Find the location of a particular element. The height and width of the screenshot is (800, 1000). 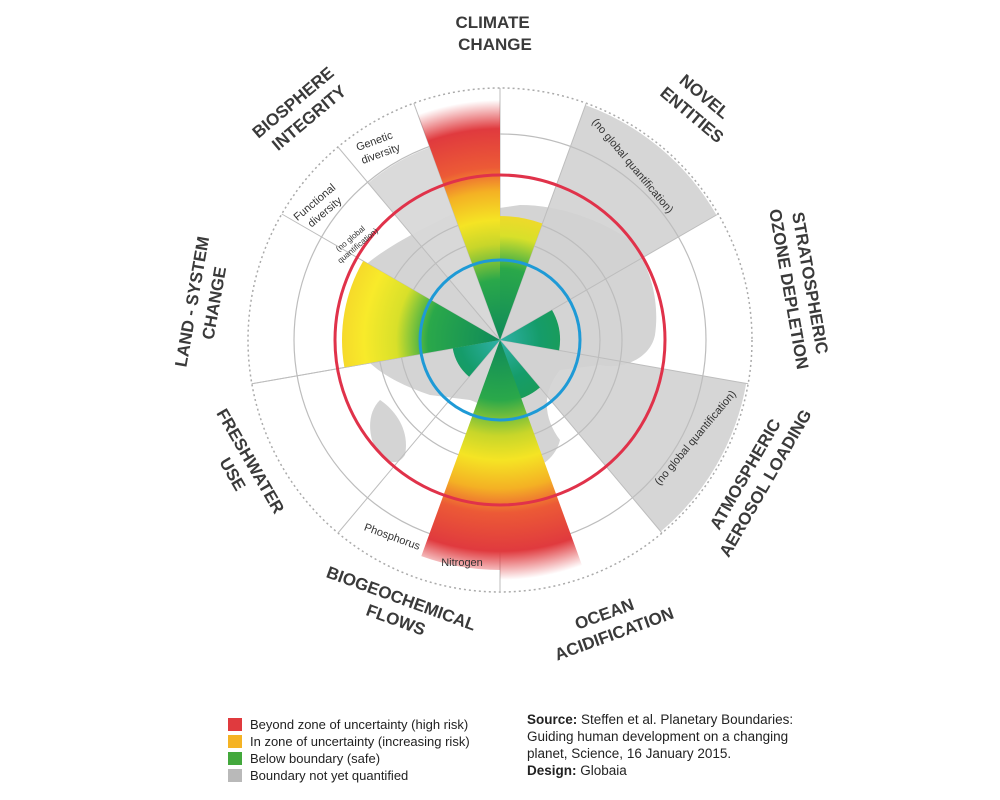

wedge-nitrogen is located at coordinates (543, 466).